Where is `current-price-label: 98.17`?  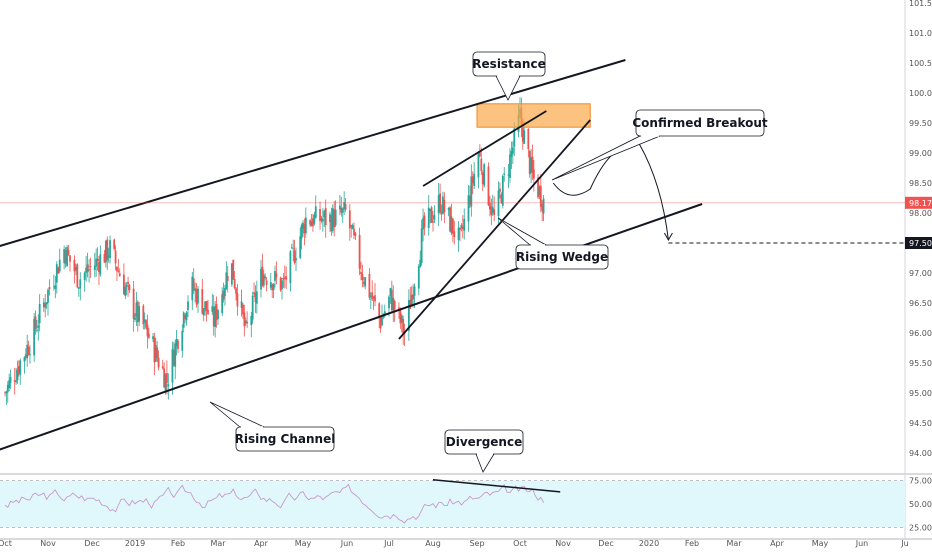
current-price-label: 98.17 is located at coordinates (920, 203).